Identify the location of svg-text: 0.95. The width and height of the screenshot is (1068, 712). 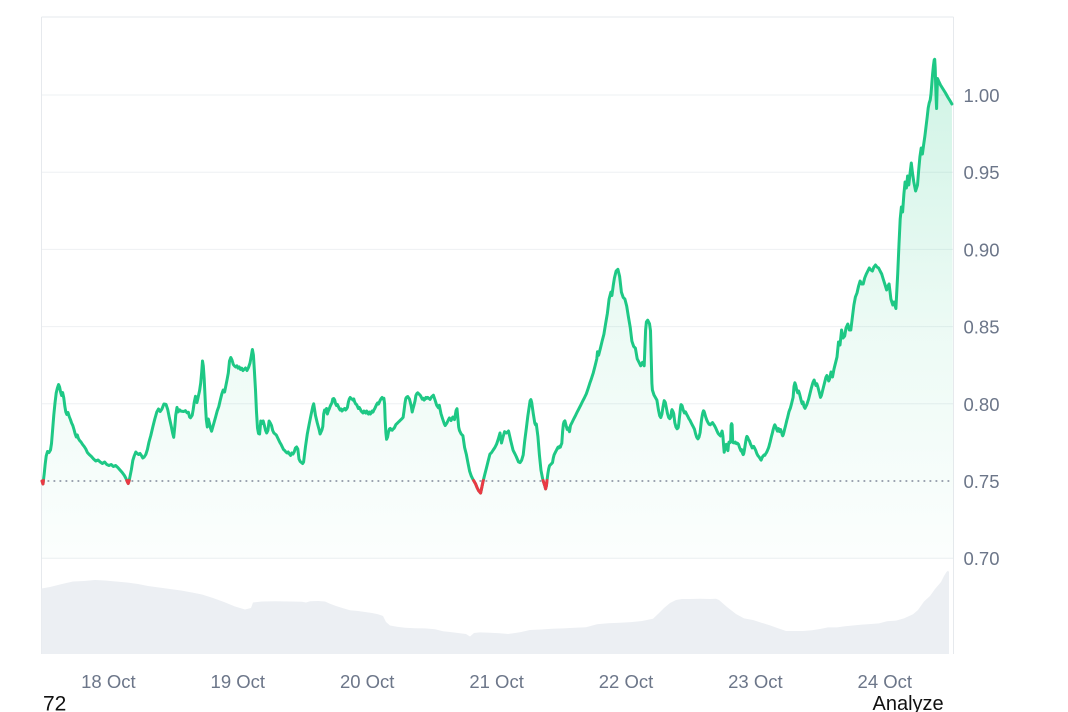
(982, 172).